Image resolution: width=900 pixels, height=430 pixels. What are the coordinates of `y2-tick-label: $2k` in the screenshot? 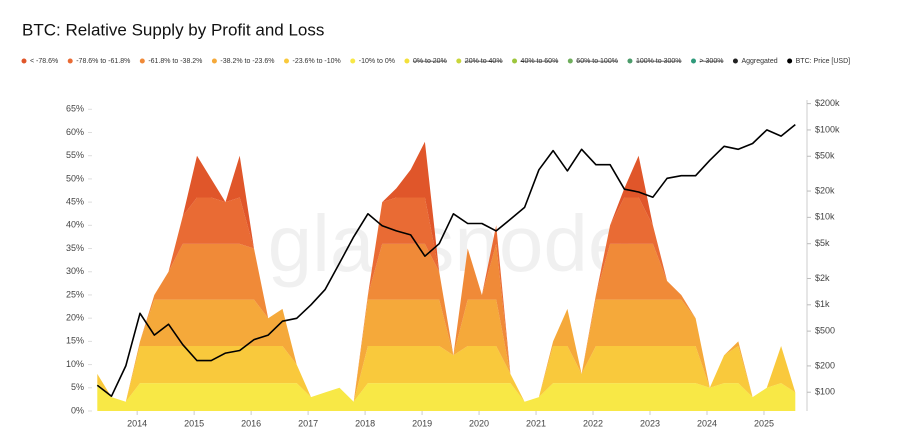 It's located at (822, 278).